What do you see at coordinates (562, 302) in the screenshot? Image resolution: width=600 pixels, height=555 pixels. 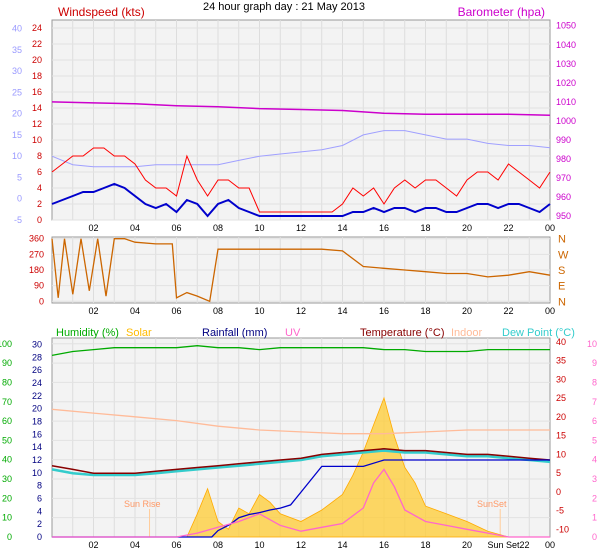 I see `compass-tick: N` at bounding box center [562, 302].